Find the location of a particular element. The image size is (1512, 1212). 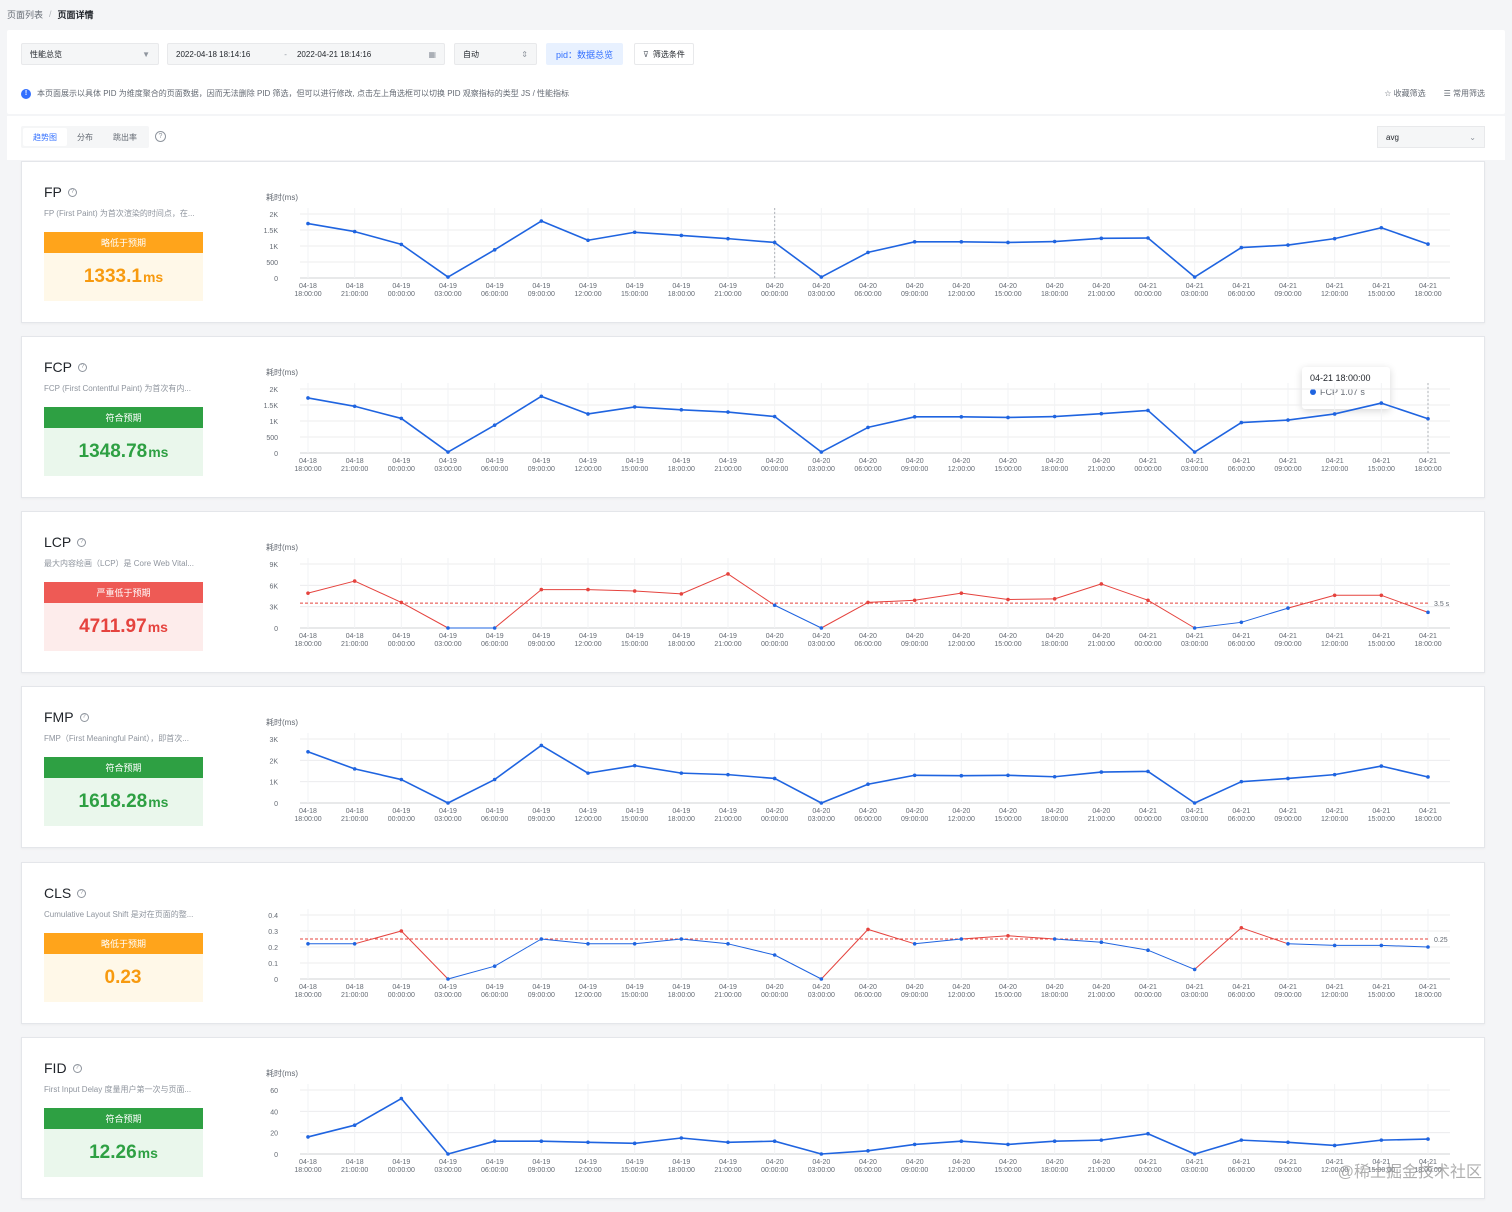

breadcrumb-parent: 页面列表 is located at coordinates (25, 14).